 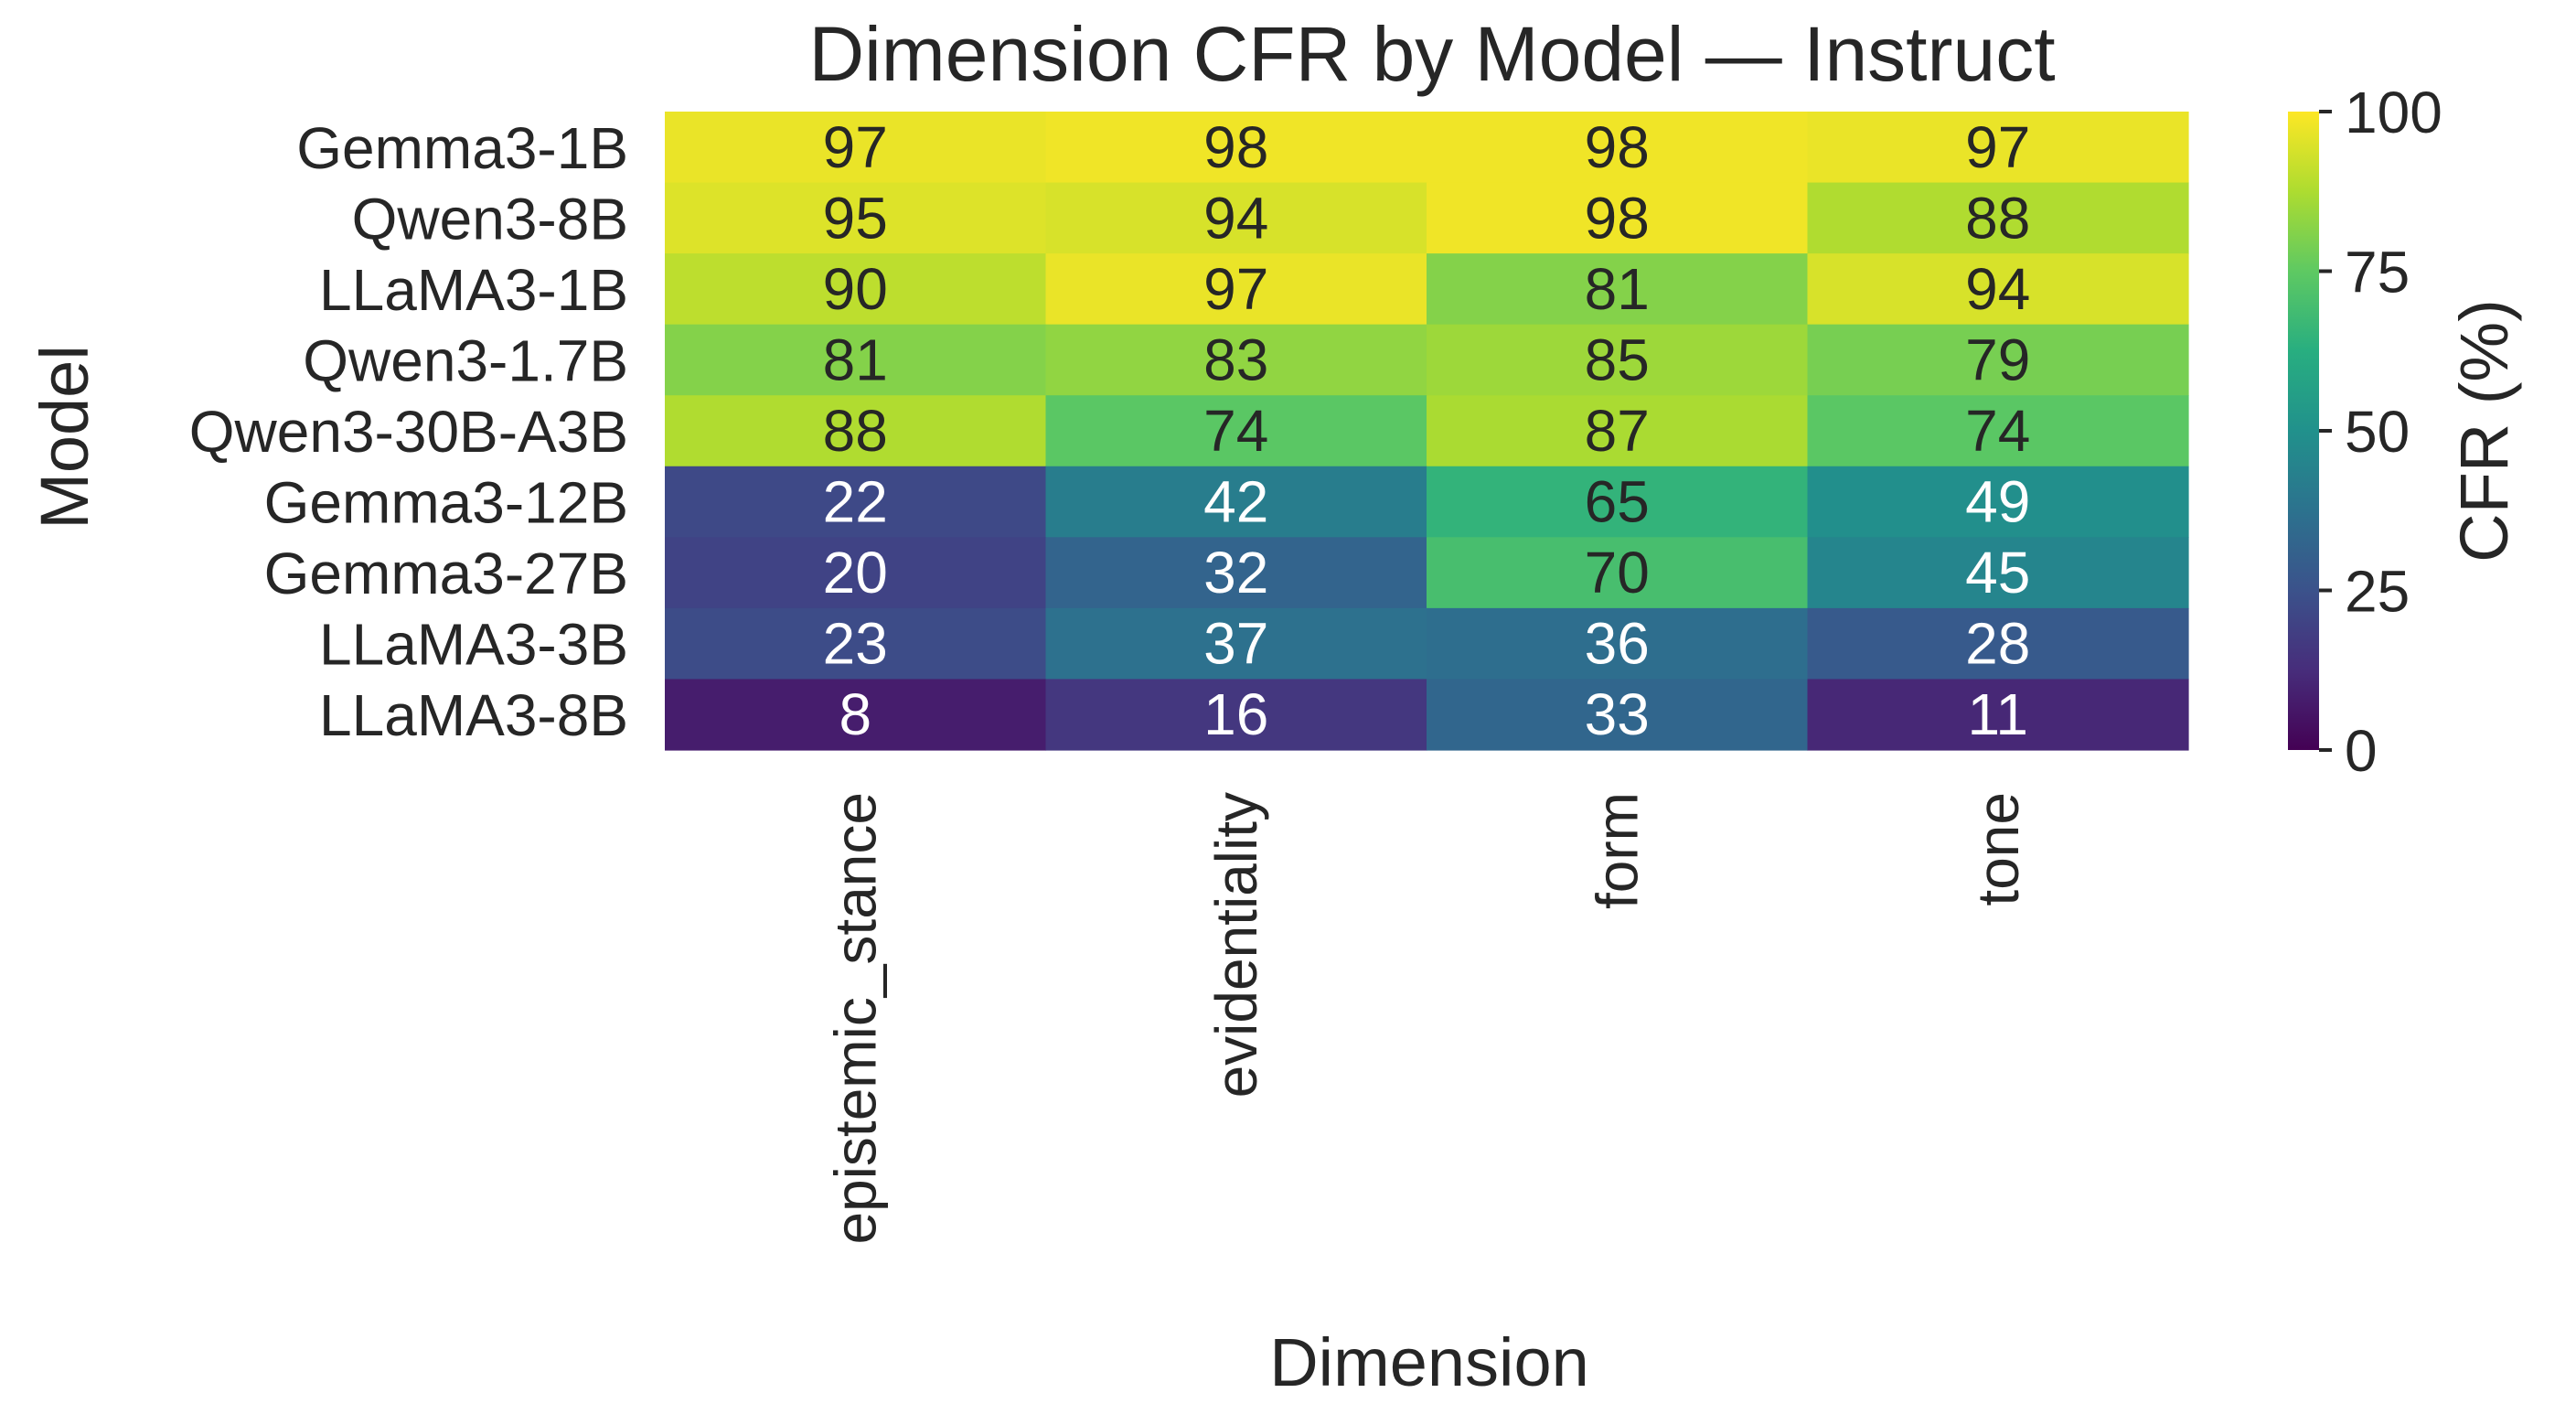 What do you see at coordinates (2377, 272) in the screenshot?
I see `colorbar-tick-label: 75` at bounding box center [2377, 272].